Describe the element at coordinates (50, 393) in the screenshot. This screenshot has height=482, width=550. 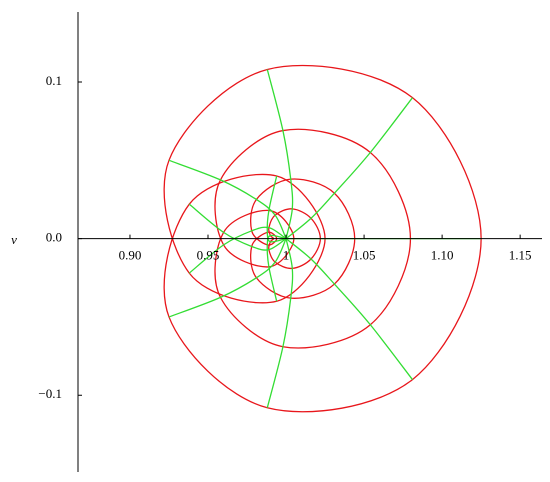
I see `y-tick-label: −0.1` at that location.